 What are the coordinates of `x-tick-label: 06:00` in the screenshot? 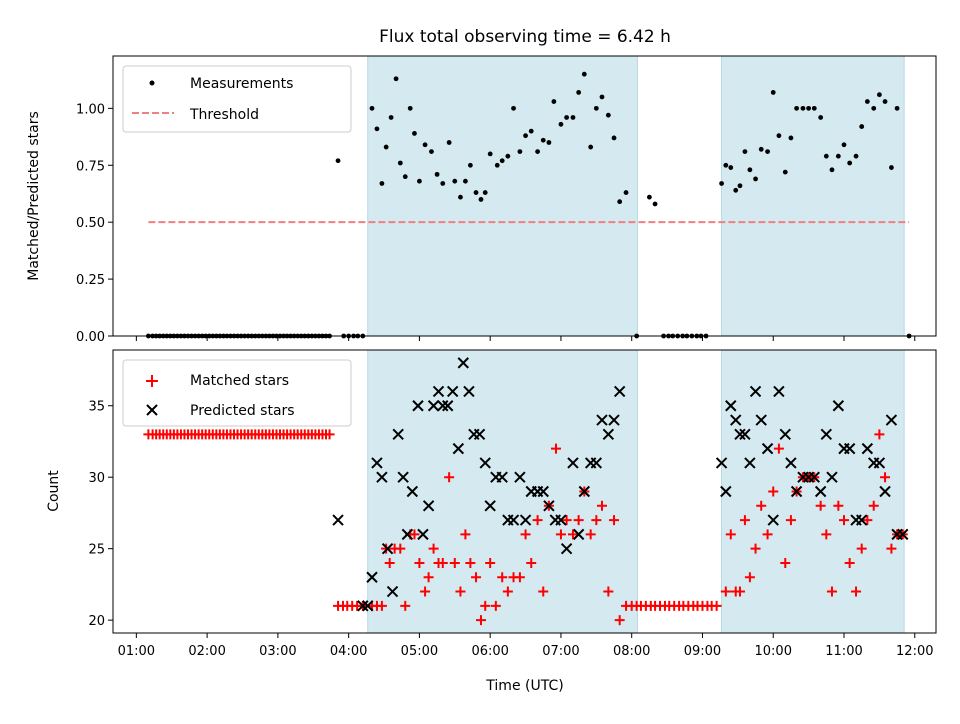 It's located at (489, 651).